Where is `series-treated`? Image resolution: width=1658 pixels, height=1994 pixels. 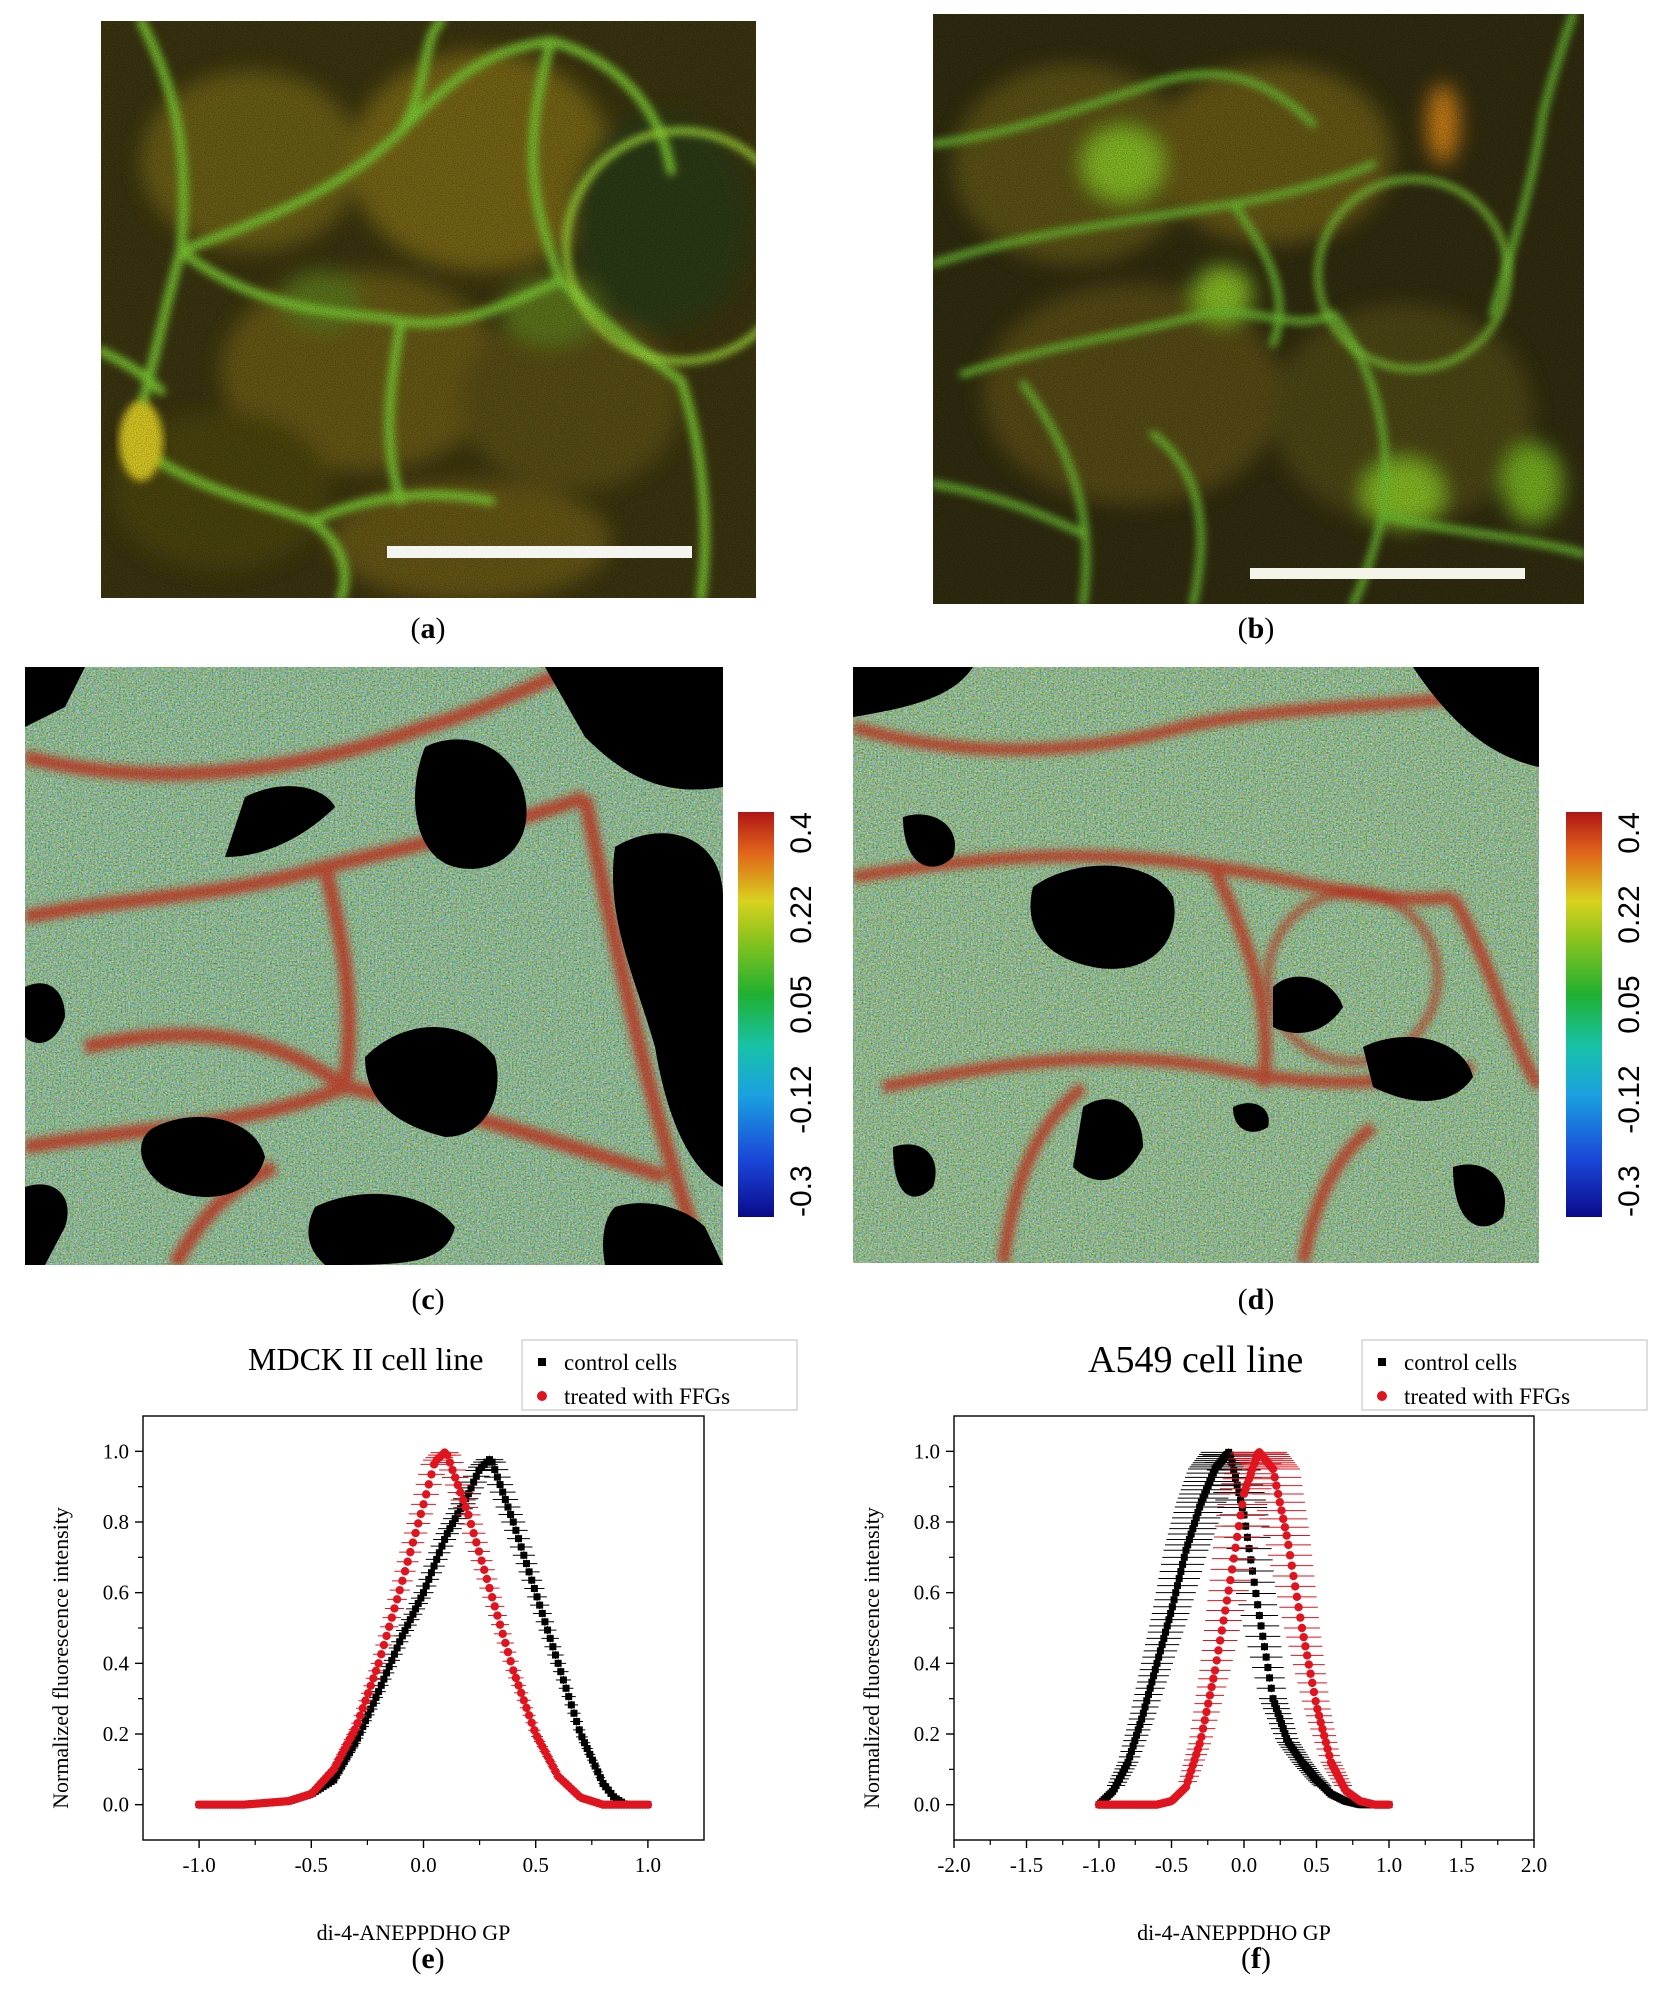 series-treated is located at coordinates (1244, 1628).